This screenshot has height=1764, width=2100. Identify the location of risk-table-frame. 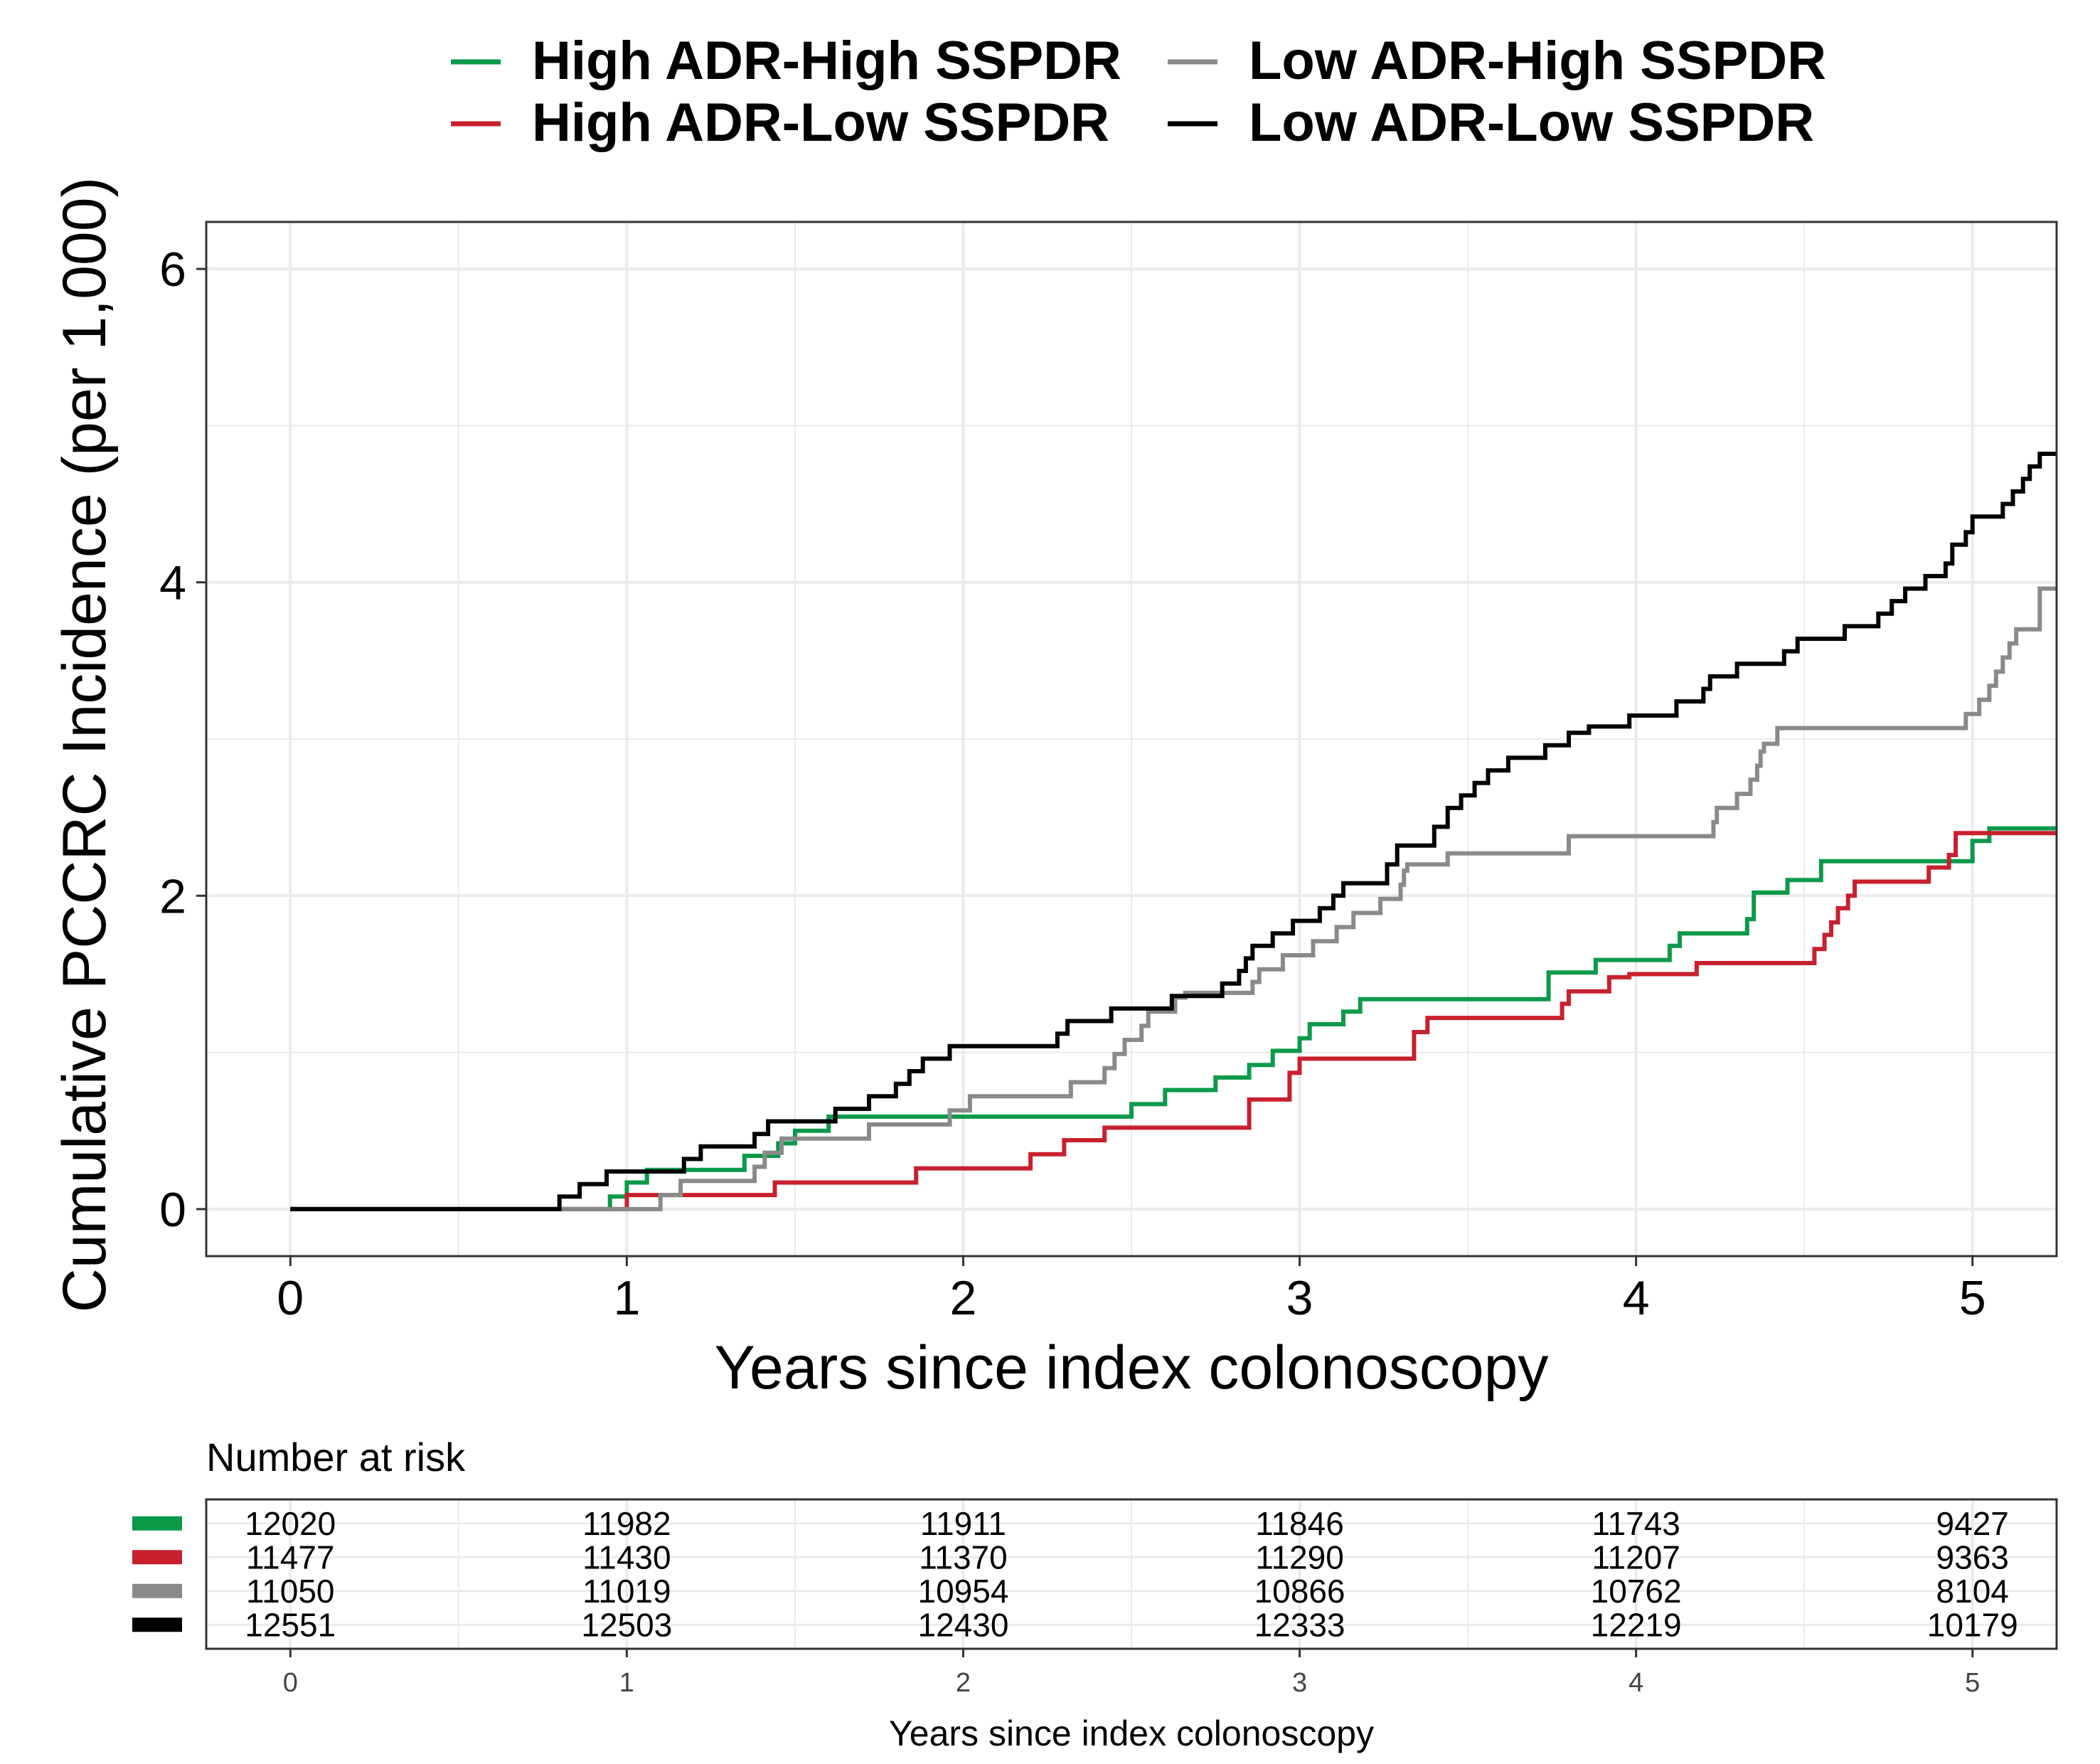
(1131, 1574).